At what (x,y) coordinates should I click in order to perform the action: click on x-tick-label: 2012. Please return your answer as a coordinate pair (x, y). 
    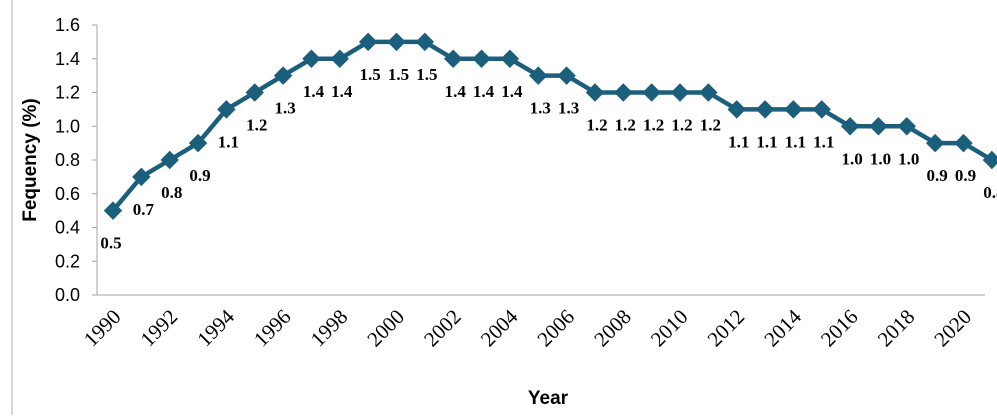
    Looking at the image, I should click on (726, 328).